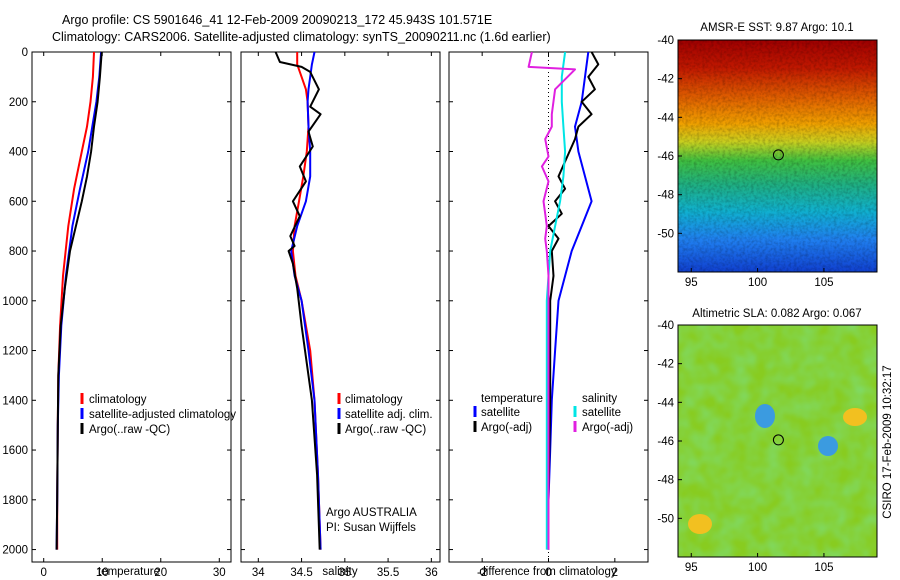 The image size is (900, 580). What do you see at coordinates (745, 447) in the screenshot?
I see `sla-map-tick-group: 95 100 105 -40 -42 -44 -46 -48 -50` at bounding box center [745, 447].